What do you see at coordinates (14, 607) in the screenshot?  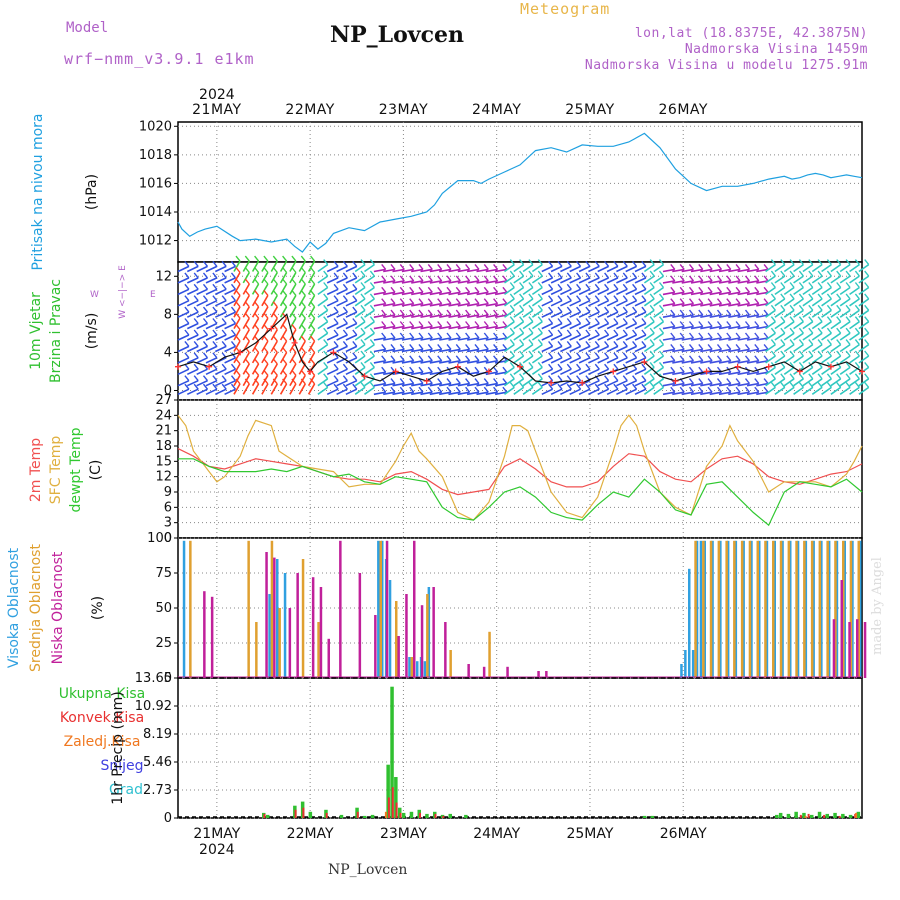 I see `cloud-axis-label-high: Visoka Oblacnost` at bounding box center [14, 607].